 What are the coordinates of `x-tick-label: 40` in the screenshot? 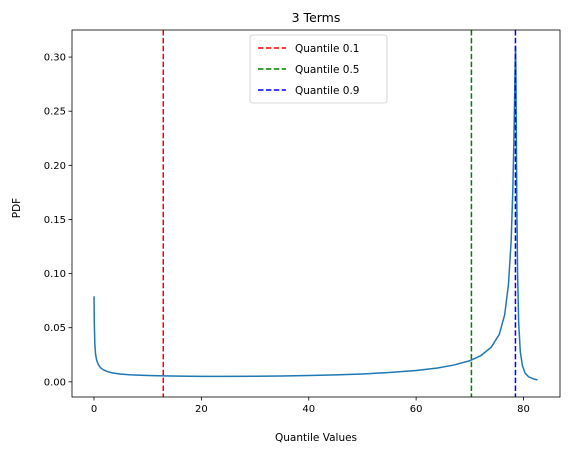 It's located at (308, 409).